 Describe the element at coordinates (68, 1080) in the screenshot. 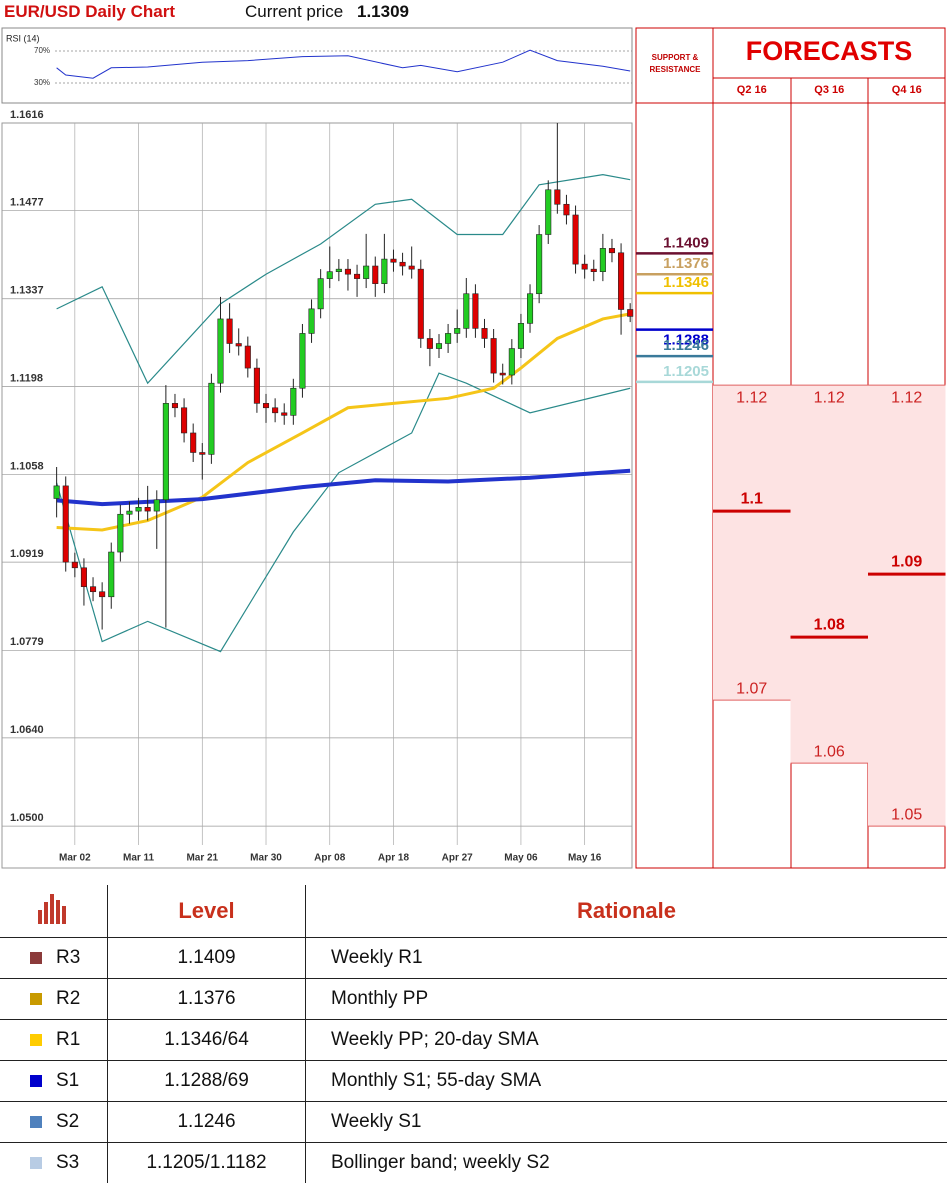

I see `level-code: S1` at that location.